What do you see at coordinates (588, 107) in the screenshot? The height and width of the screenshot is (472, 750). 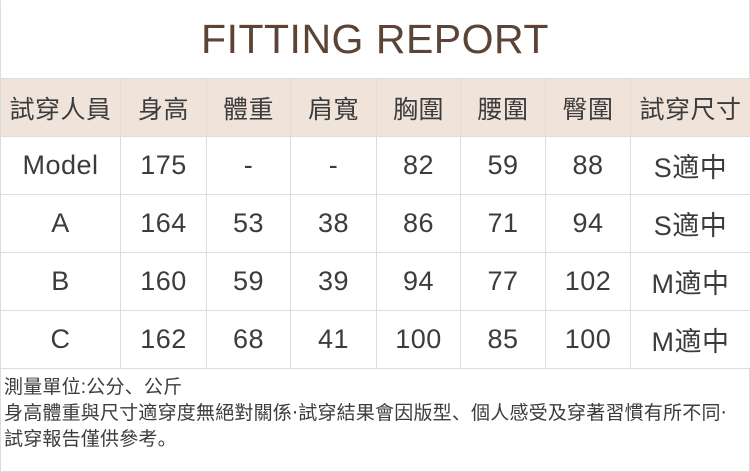 I see `column-header-hip: 臀圍` at bounding box center [588, 107].